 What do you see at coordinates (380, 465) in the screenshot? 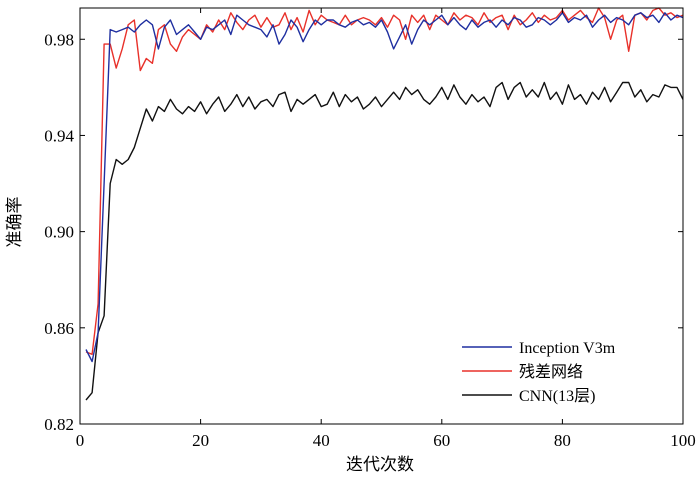
I see `x-axis-label: 迭代次数` at bounding box center [380, 465].